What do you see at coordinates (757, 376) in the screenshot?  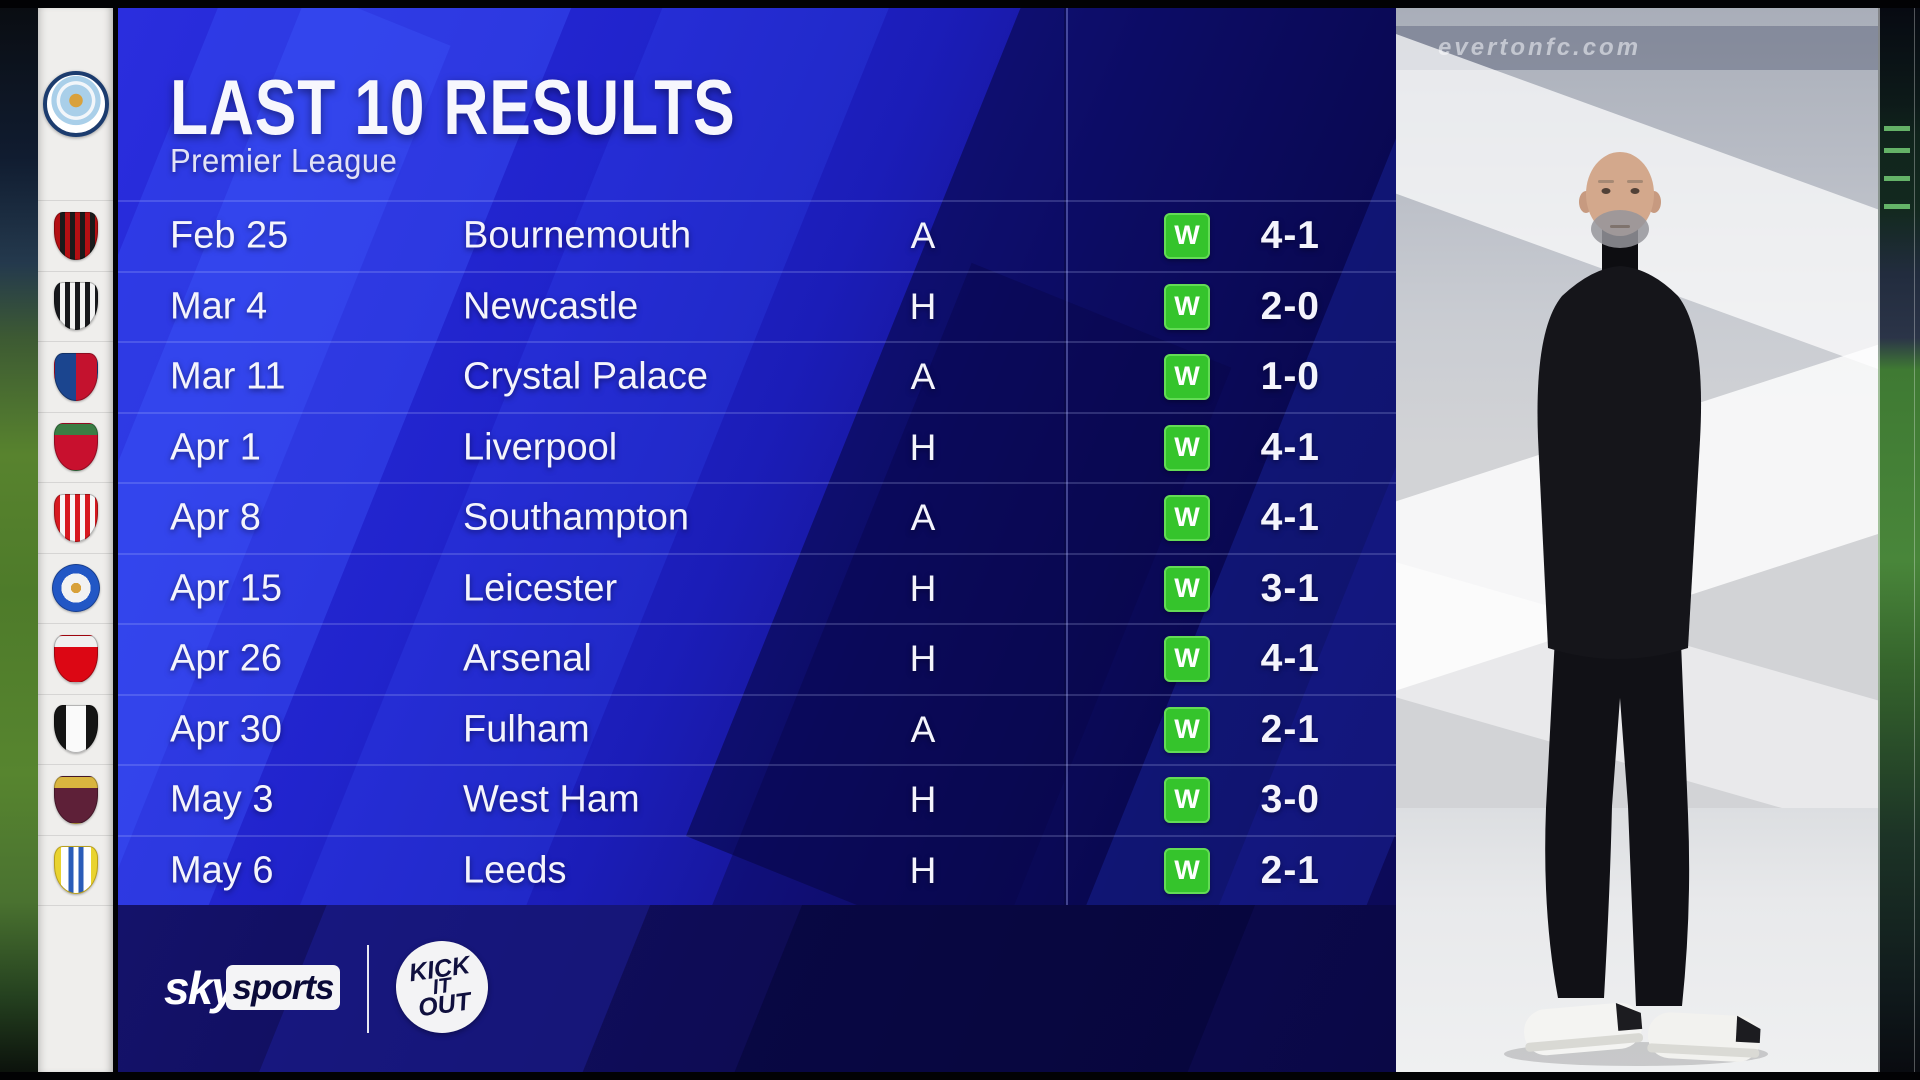 I see `result-row: Mar 11 Crystal Palace A W 1-0` at bounding box center [757, 376].